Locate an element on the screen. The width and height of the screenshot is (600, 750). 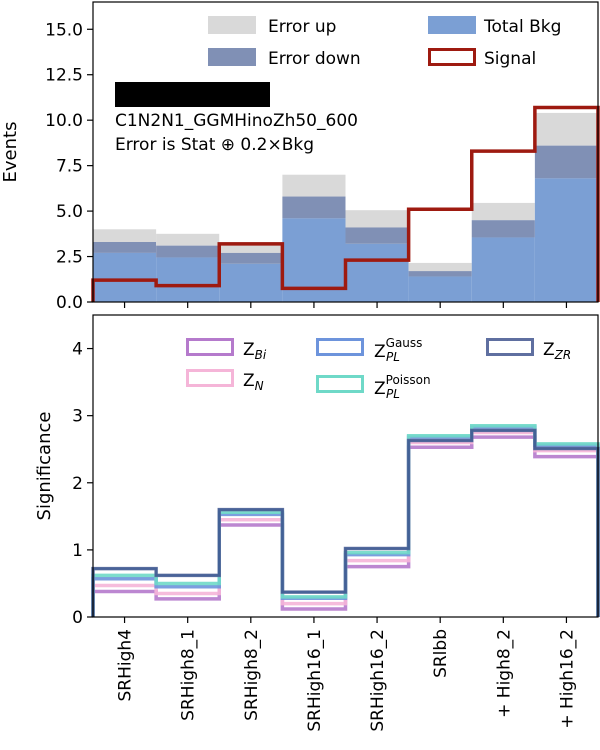
legend-sub-z-pl-gauss: PL is located at coordinates (393, 357).